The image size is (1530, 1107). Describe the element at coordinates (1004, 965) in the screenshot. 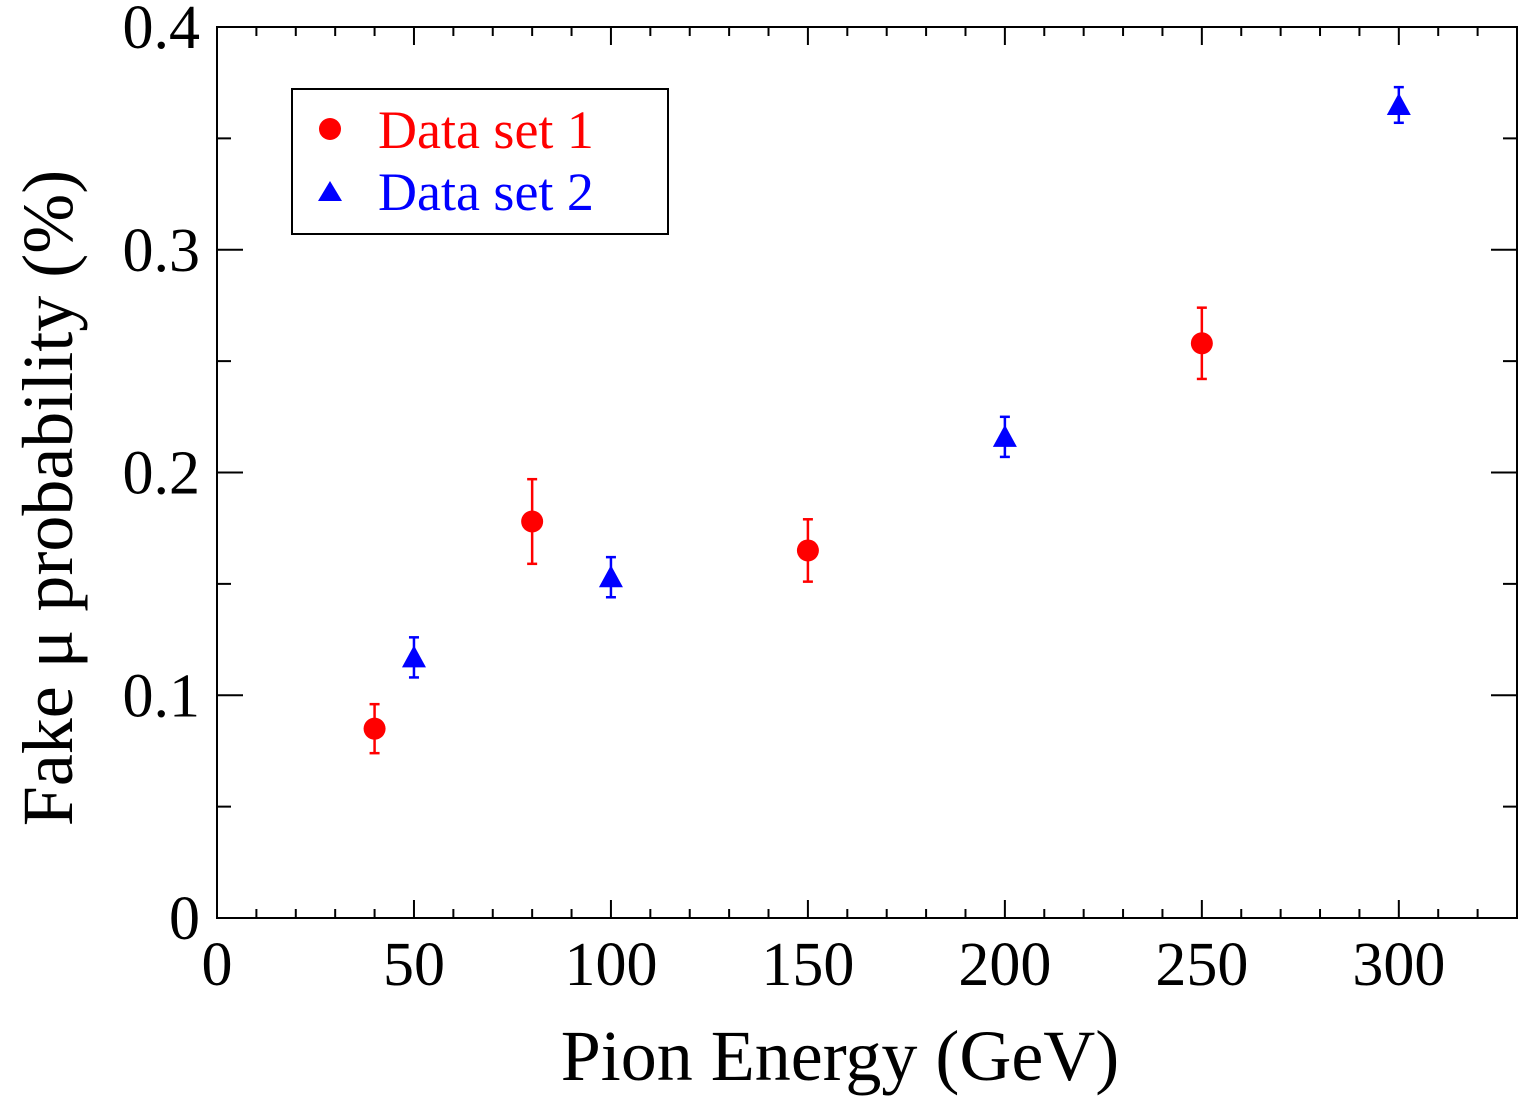

I see `x-tick-label: 200` at that location.